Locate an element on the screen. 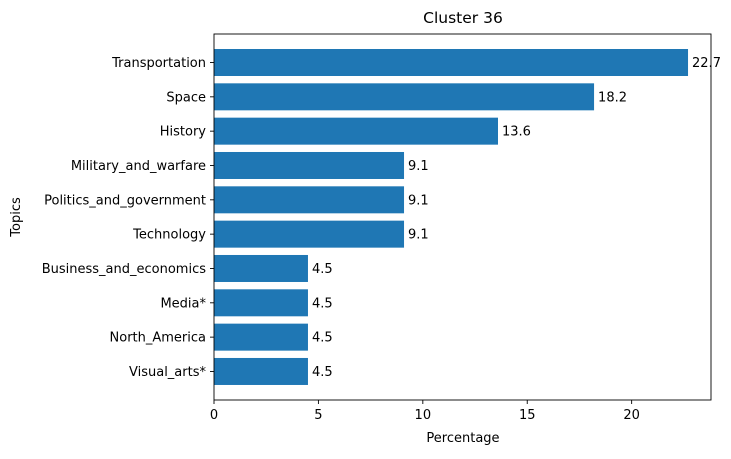 The height and width of the screenshot is (459, 731). y-tick-label: Visual_arts* is located at coordinates (167, 372).